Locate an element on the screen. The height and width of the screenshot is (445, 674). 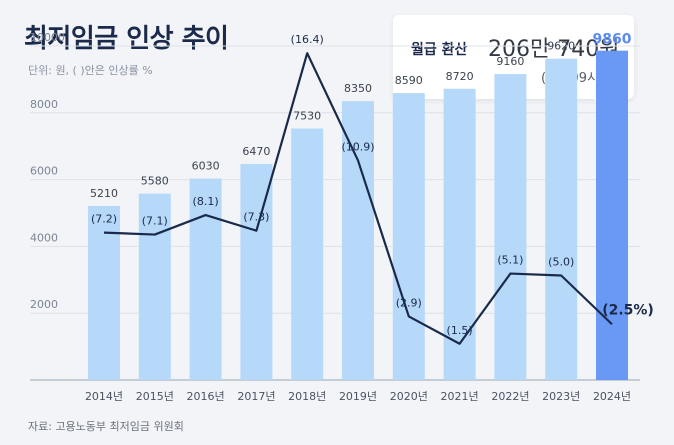
bar-2022년 is located at coordinates (510, 227).